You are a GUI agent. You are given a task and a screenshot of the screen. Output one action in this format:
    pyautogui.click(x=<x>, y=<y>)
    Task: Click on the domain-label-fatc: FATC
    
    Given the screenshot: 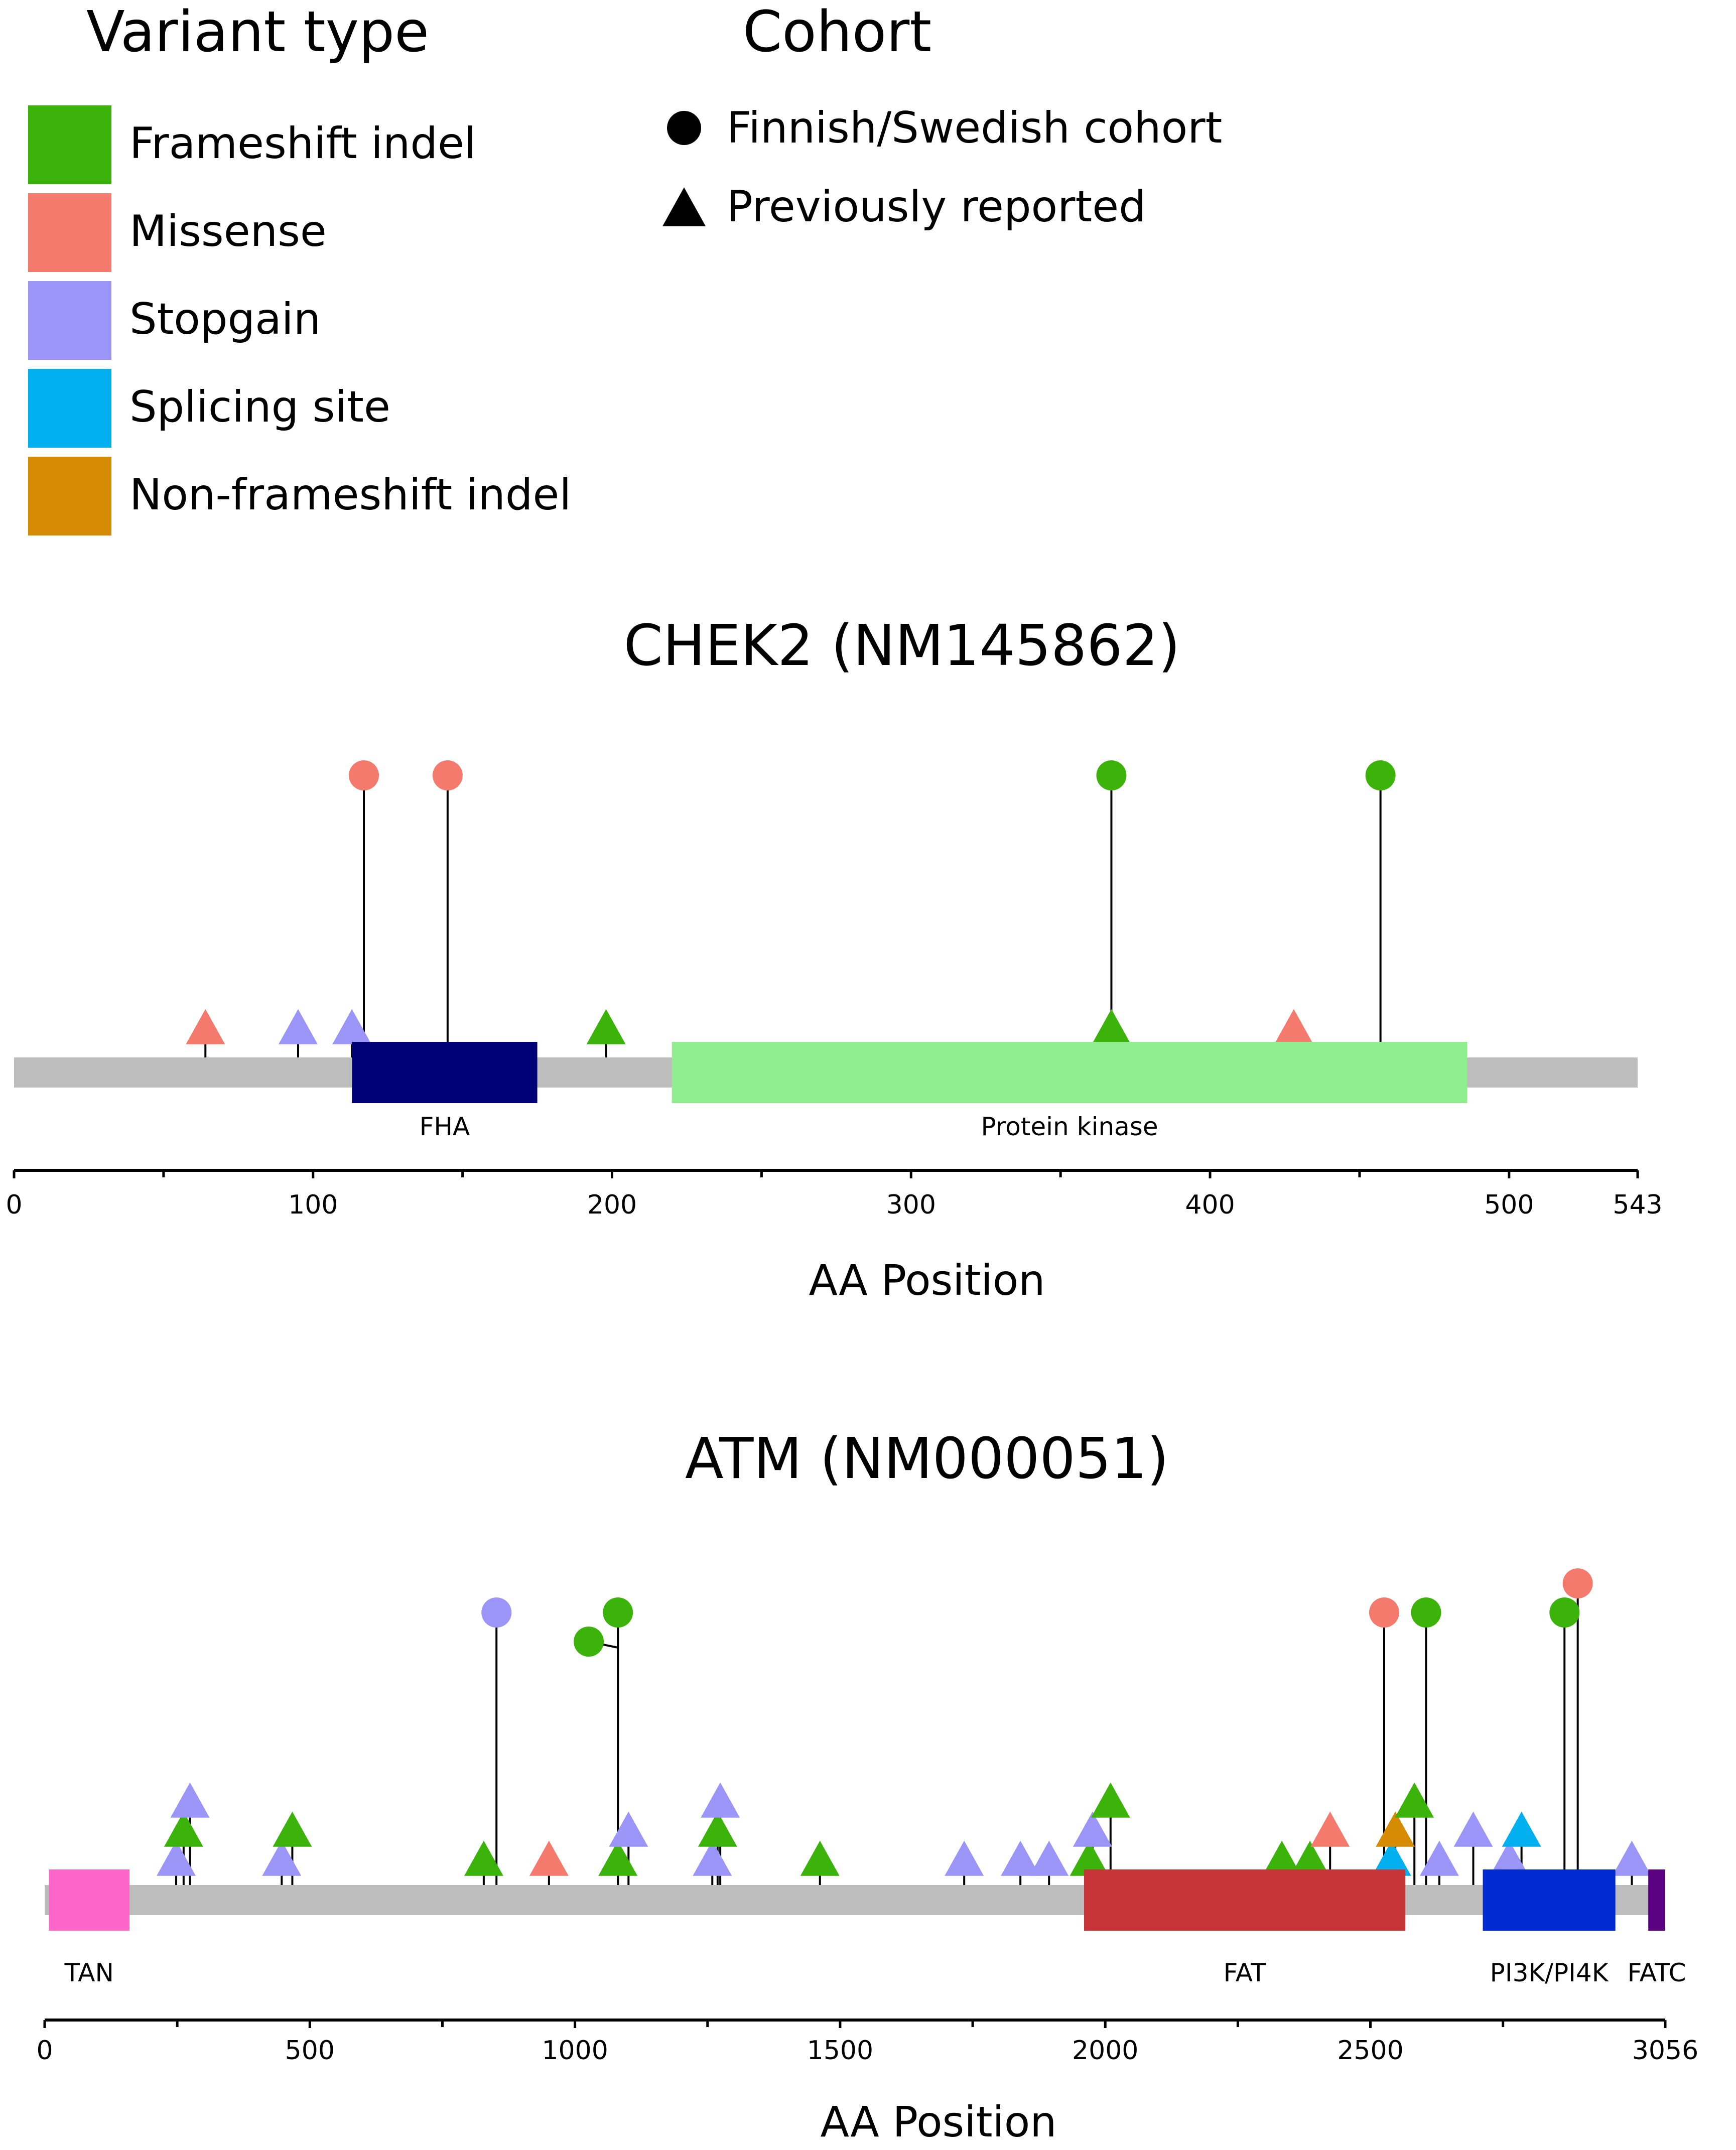 What is the action you would take?
    pyautogui.click(x=1657, y=1972)
    